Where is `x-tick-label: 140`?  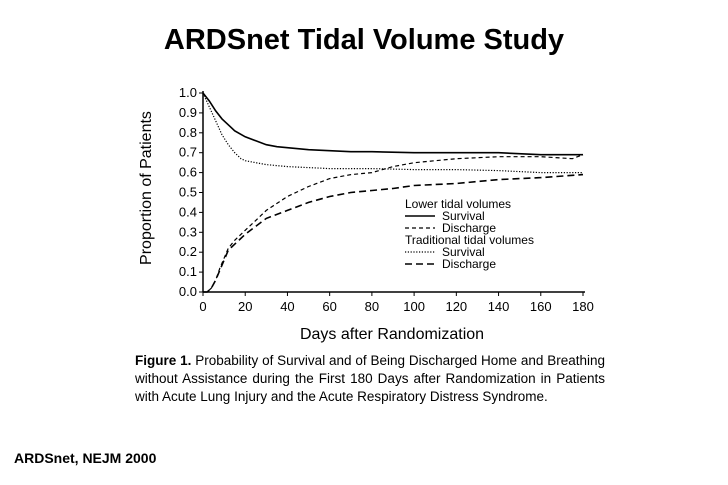 x-tick-label: 140 is located at coordinates (499, 306).